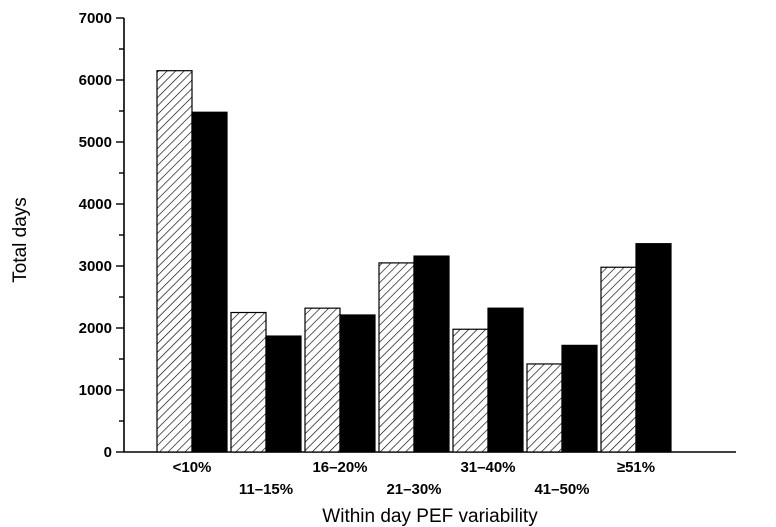 Image resolution: width=776 pixels, height=527 pixels. I want to click on y-tick-label: 0, so click(108, 452).